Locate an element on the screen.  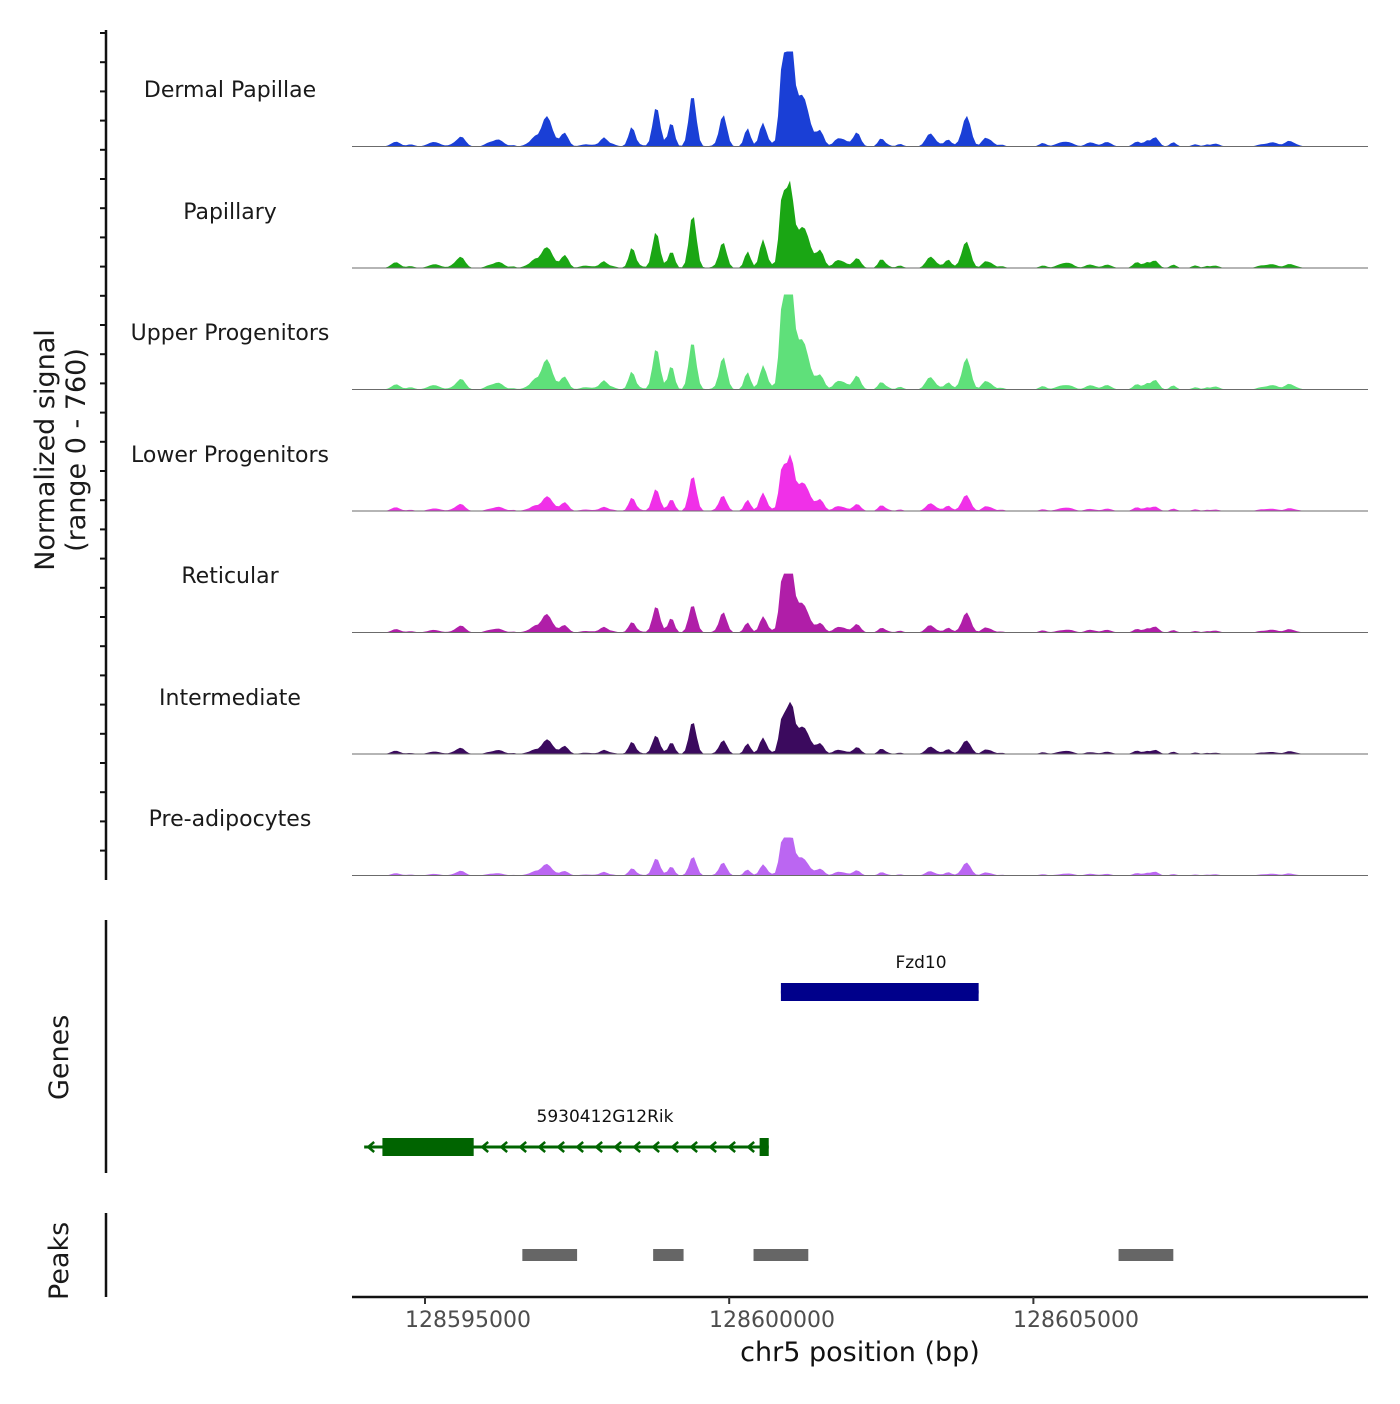
y-axis-title: Normalized signal (range 0 - 760) is located at coordinates (61, 450).